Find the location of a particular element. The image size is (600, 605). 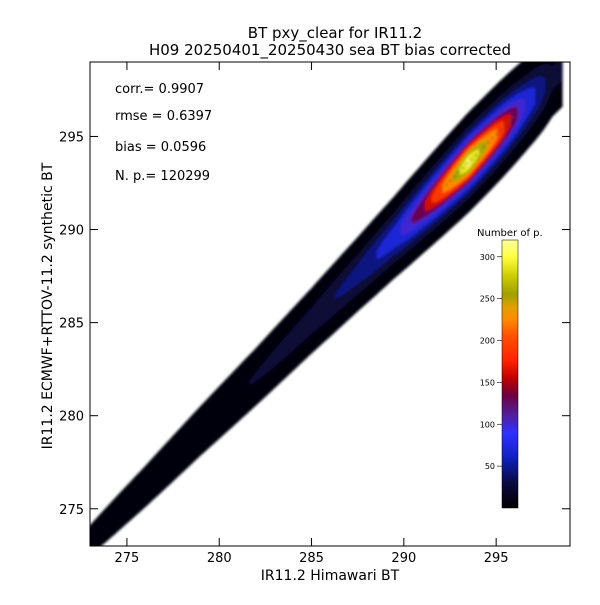

y-tick-label: 295 is located at coordinates (71, 137).